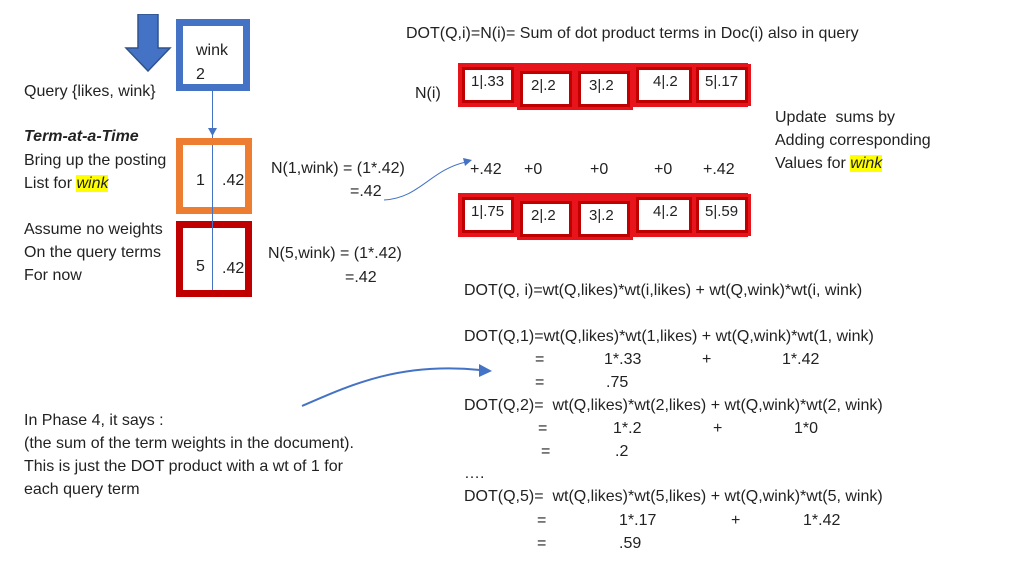  Describe the element at coordinates (53, 275) in the screenshot. I see `assumption-line-3: For now` at that location.